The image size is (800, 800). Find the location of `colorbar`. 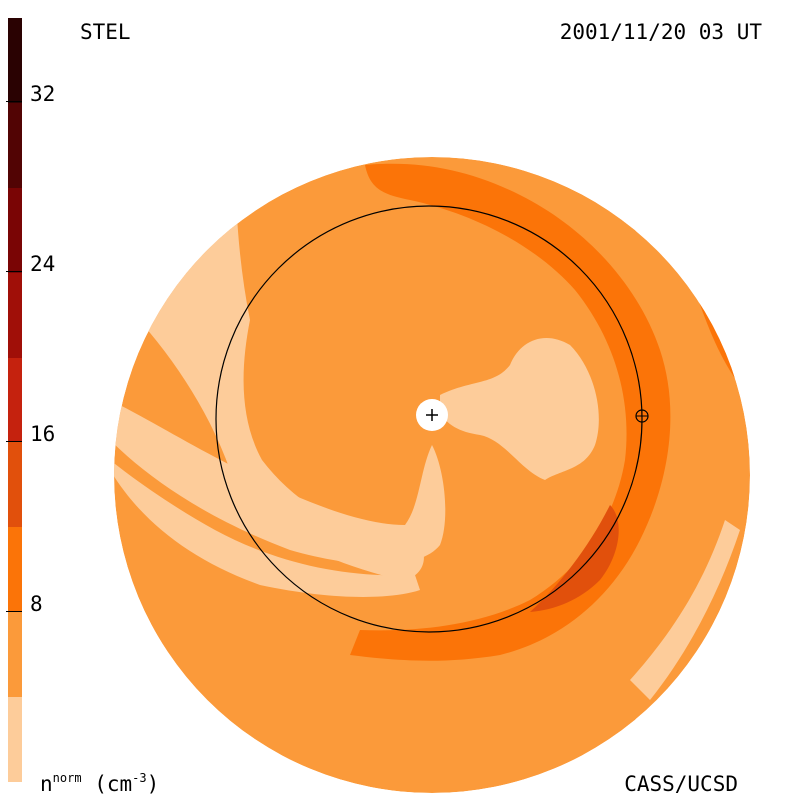

colorbar is located at coordinates (15, 400).